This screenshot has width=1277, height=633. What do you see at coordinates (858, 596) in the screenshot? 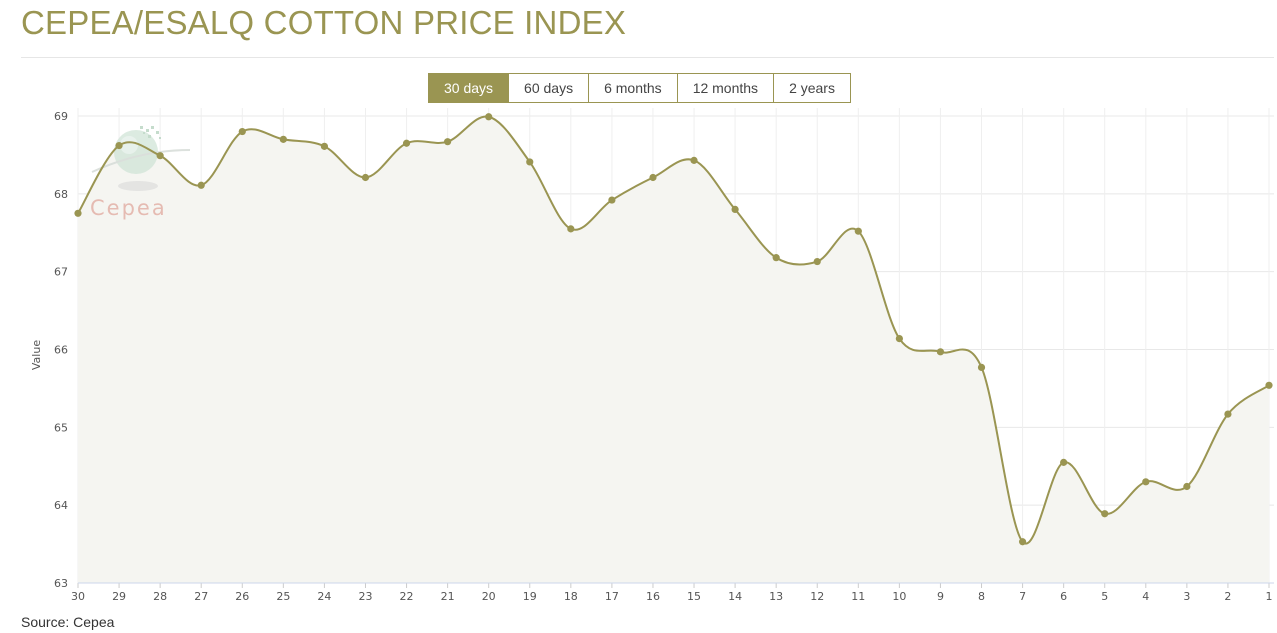
I see `x-tick-label: 11` at bounding box center [858, 596].